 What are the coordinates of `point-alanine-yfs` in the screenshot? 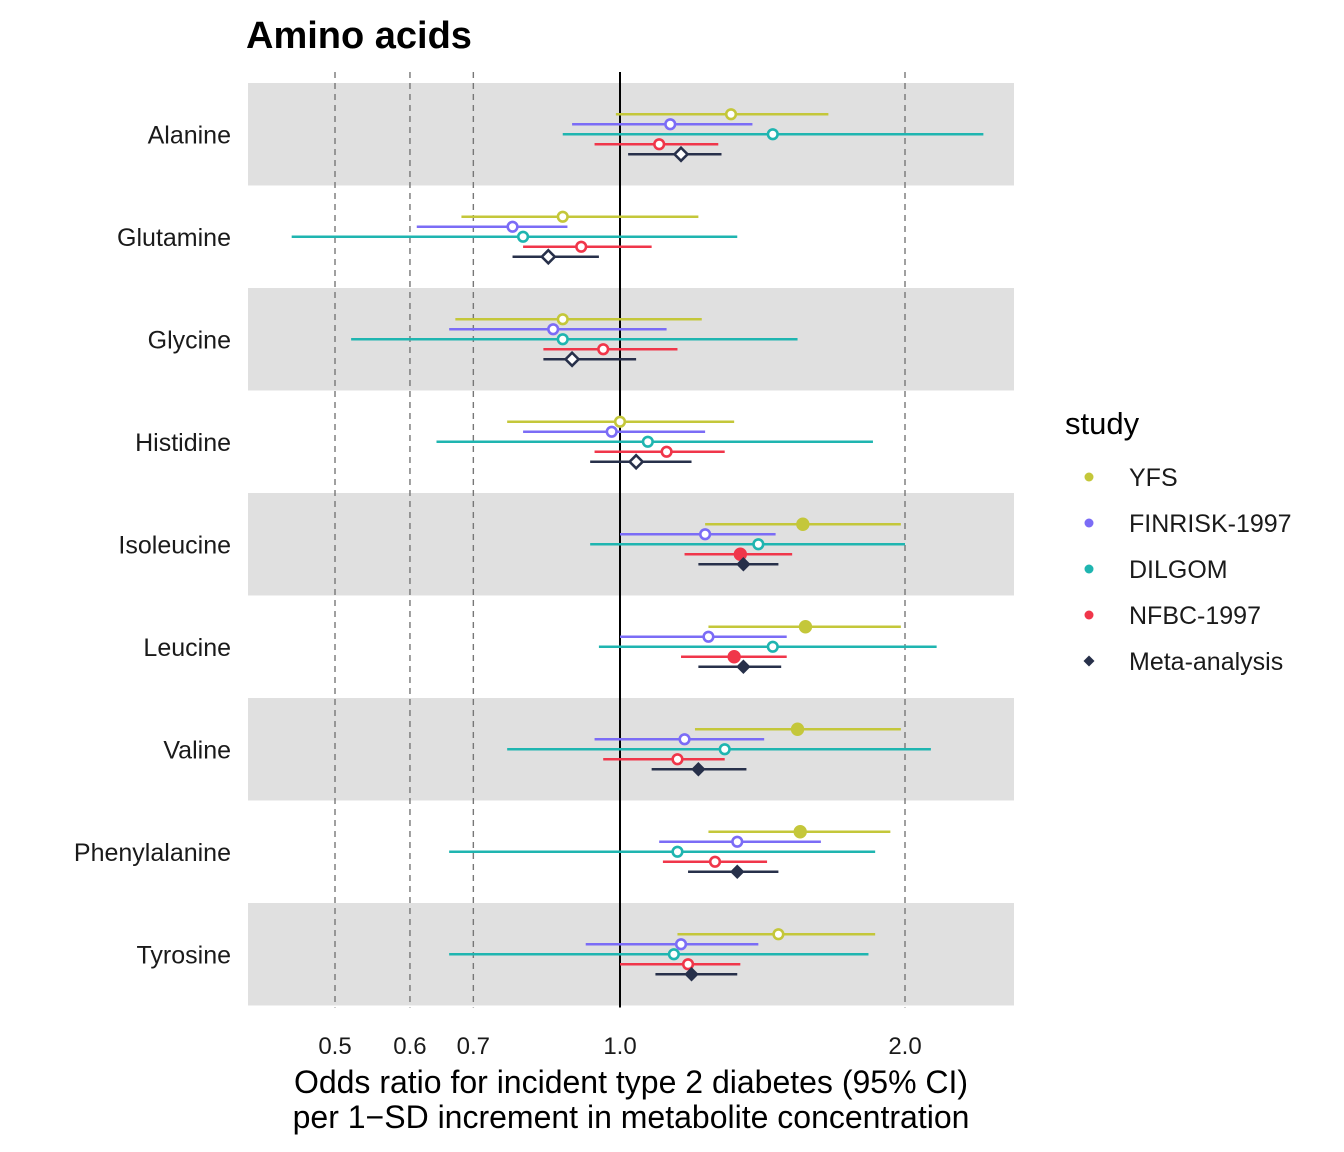 It's located at (731, 114).